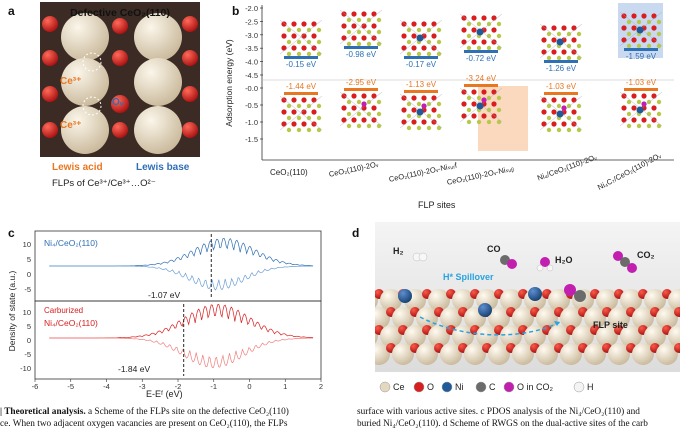 The width and height of the screenshot is (683, 446). What do you see at coordinates (251, 75) in the screenshot?
I see `ytick-label: -4.5` at bounding box center [251, 75].